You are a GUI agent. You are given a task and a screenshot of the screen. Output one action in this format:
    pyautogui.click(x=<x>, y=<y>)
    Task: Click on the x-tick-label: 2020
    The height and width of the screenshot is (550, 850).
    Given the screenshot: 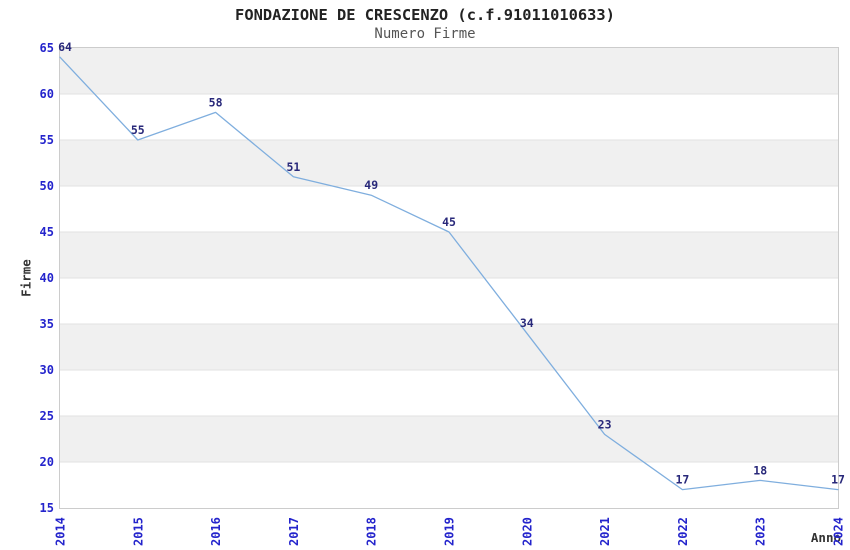 What is the action you would take?
    pyautogui.click(x=527, y=531)
    